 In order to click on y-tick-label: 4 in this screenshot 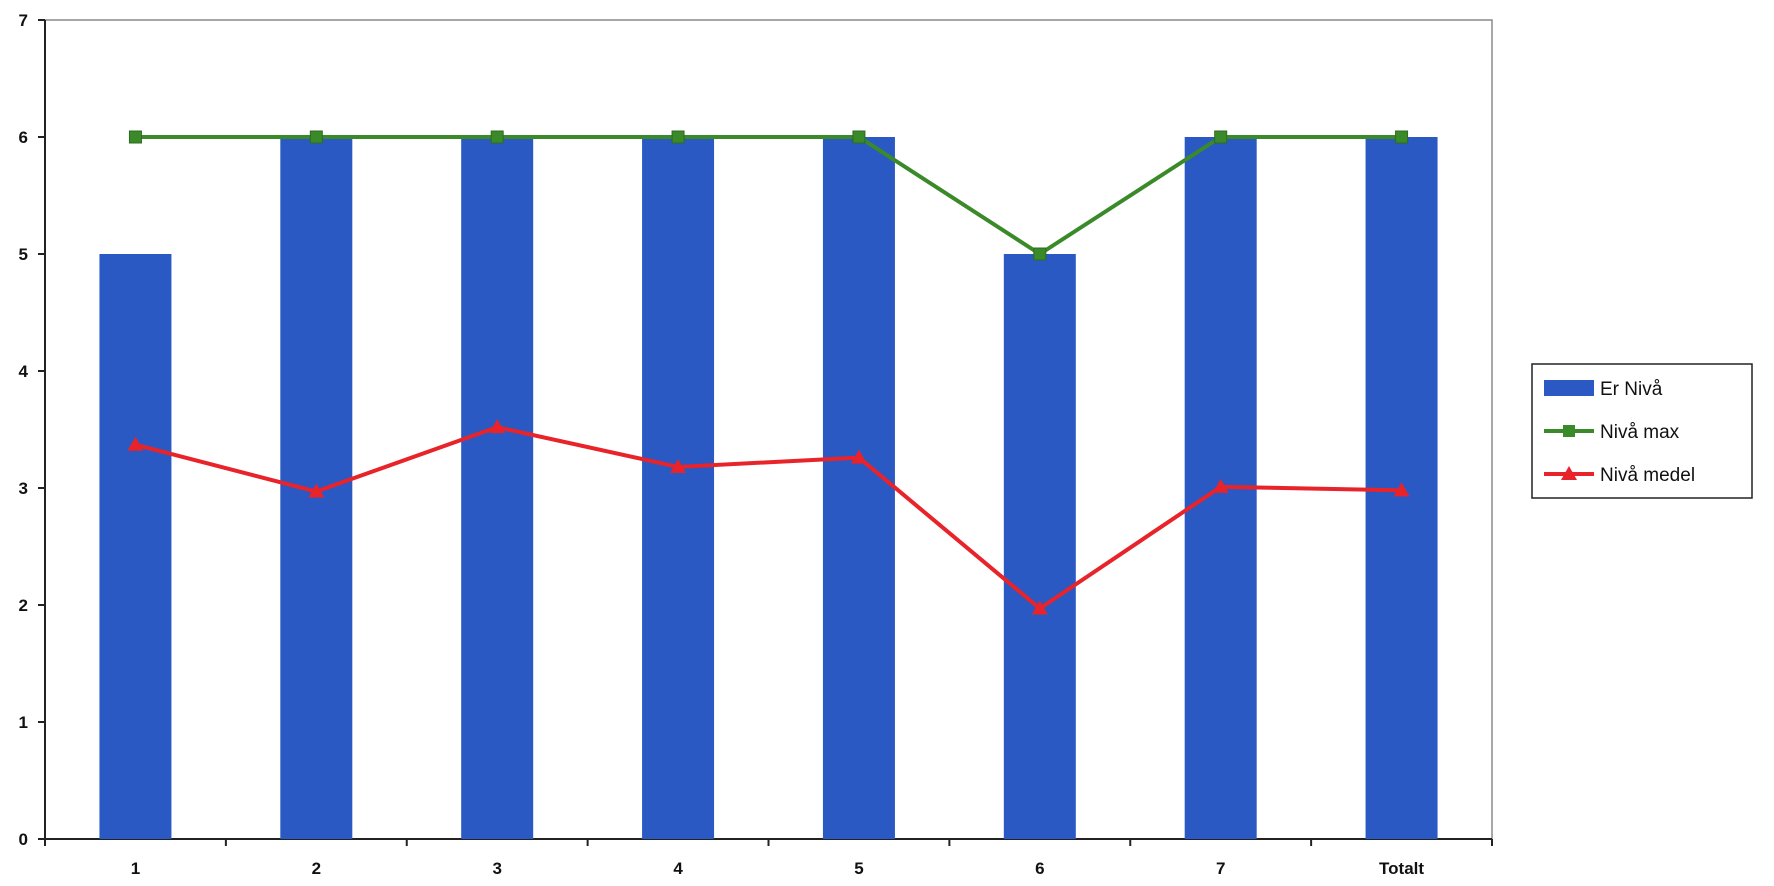, I will do `click(24, 371)`.